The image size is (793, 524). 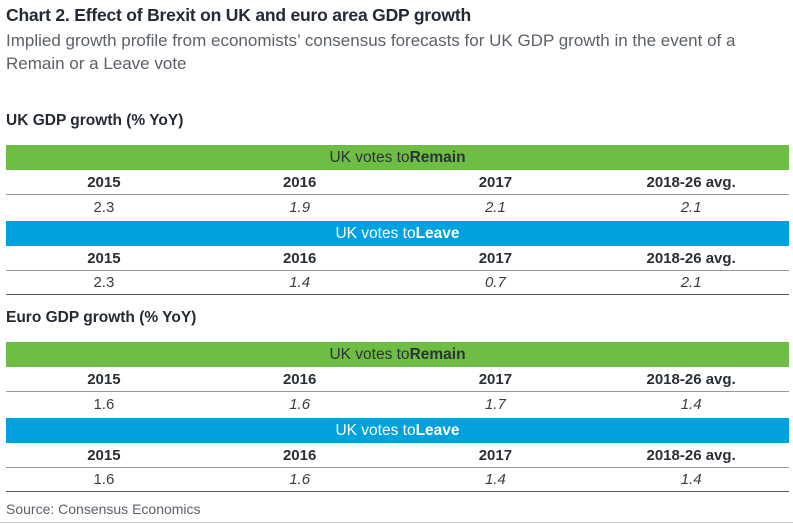 I want to click on values-row: 1.6 1.6 1.4 1.4, so click(x=397, y=480).